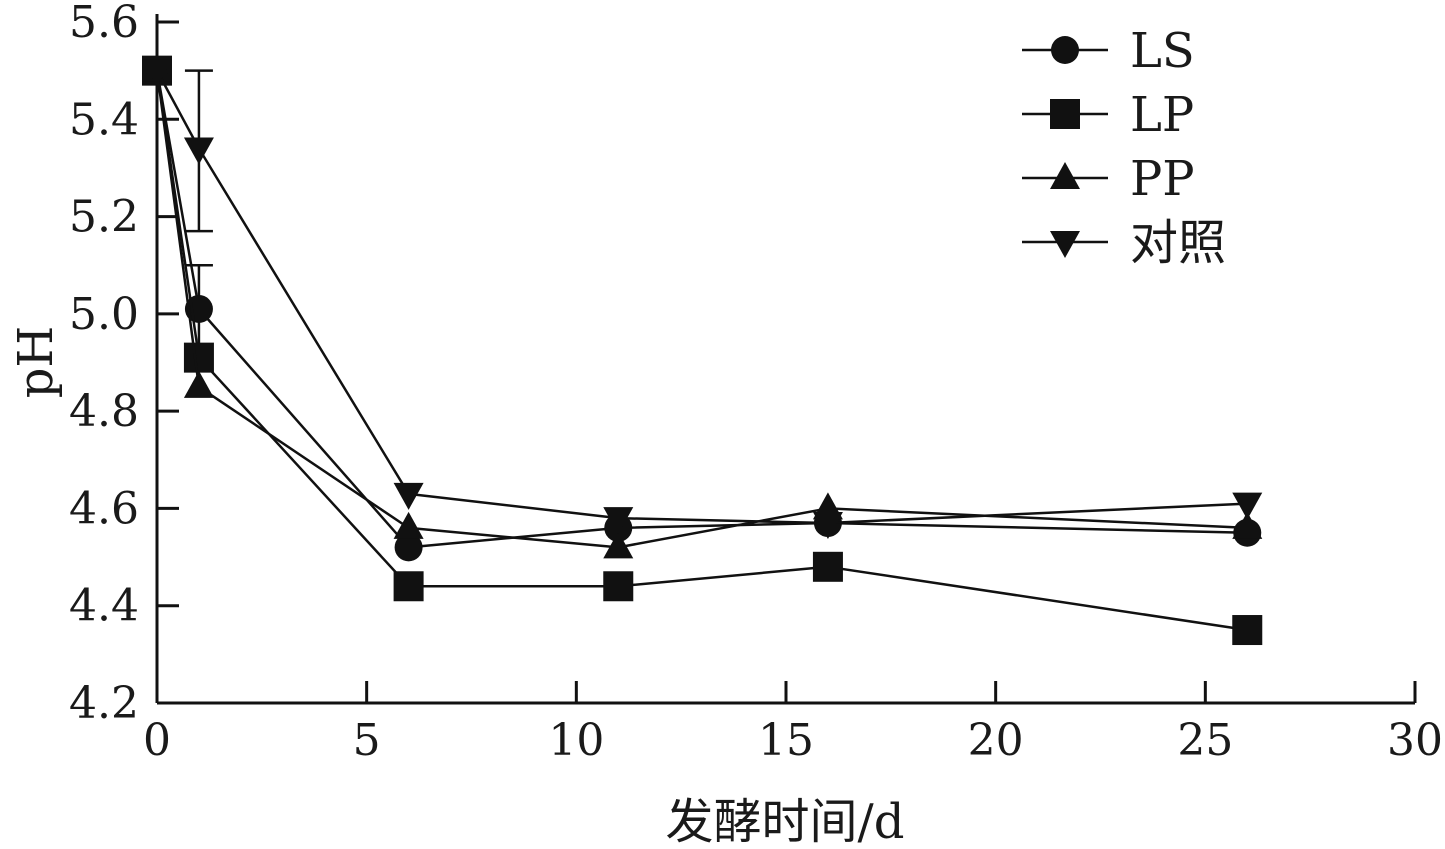 The image size is (1445, 849). I want to click on y-tick-label: 4.8, so click(104, 411).